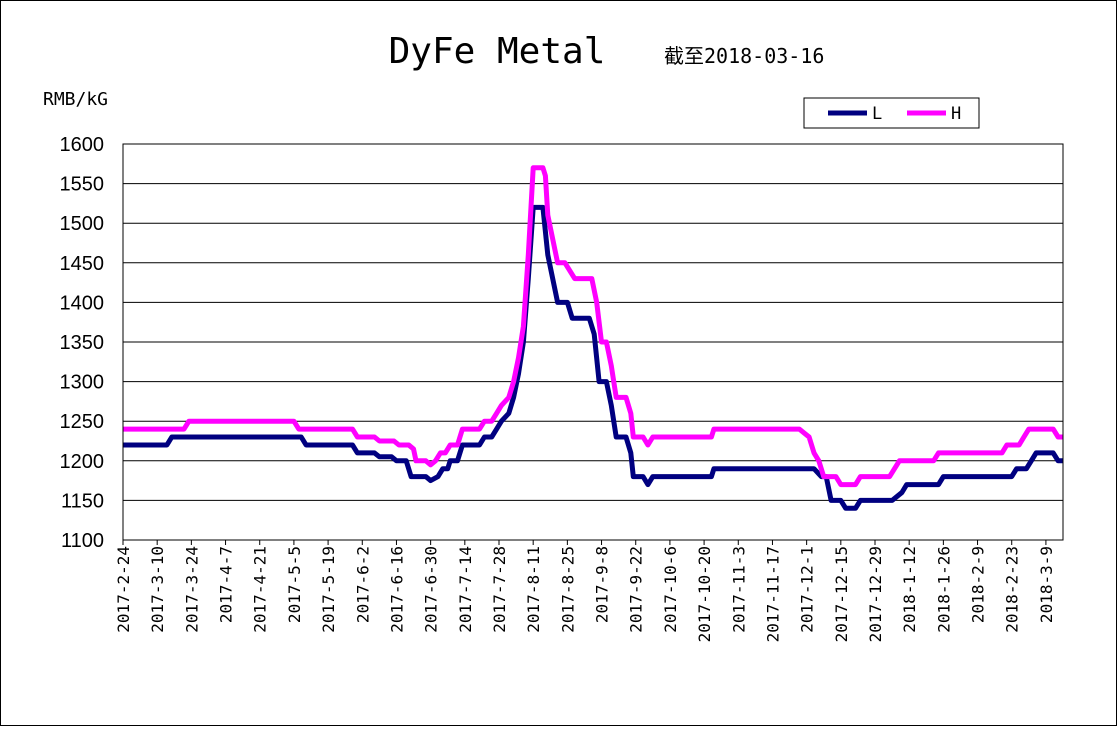 The height and width of the screenshot is (730, 1117). Describe the element at coordinates (75, 99) in the screenshot. I see `y-axis-label: RMB/kG` at that location.